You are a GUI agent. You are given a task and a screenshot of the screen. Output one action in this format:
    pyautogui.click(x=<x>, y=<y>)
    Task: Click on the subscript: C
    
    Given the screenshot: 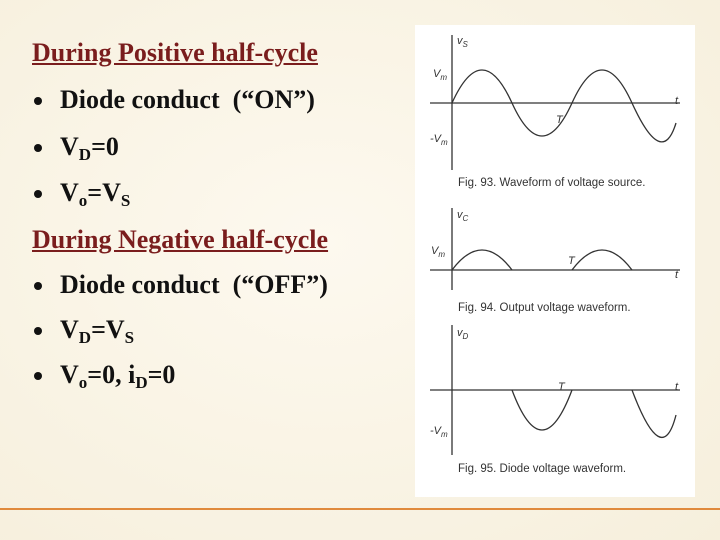 What is the action you would take?
    pyautogui.click(x=466, y=218)
    